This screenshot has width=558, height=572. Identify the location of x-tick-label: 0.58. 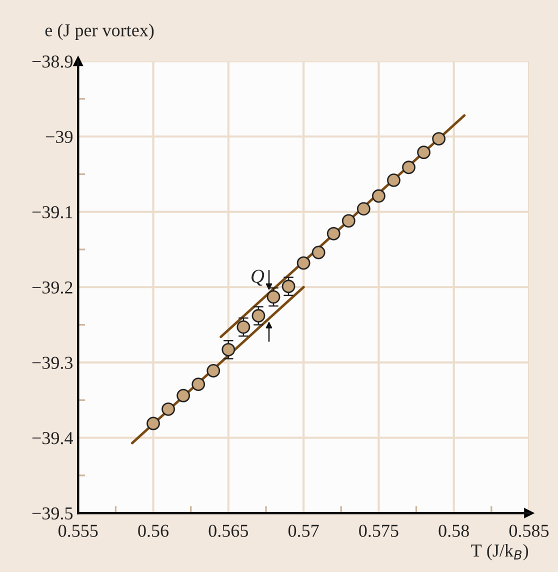
(453, 530).